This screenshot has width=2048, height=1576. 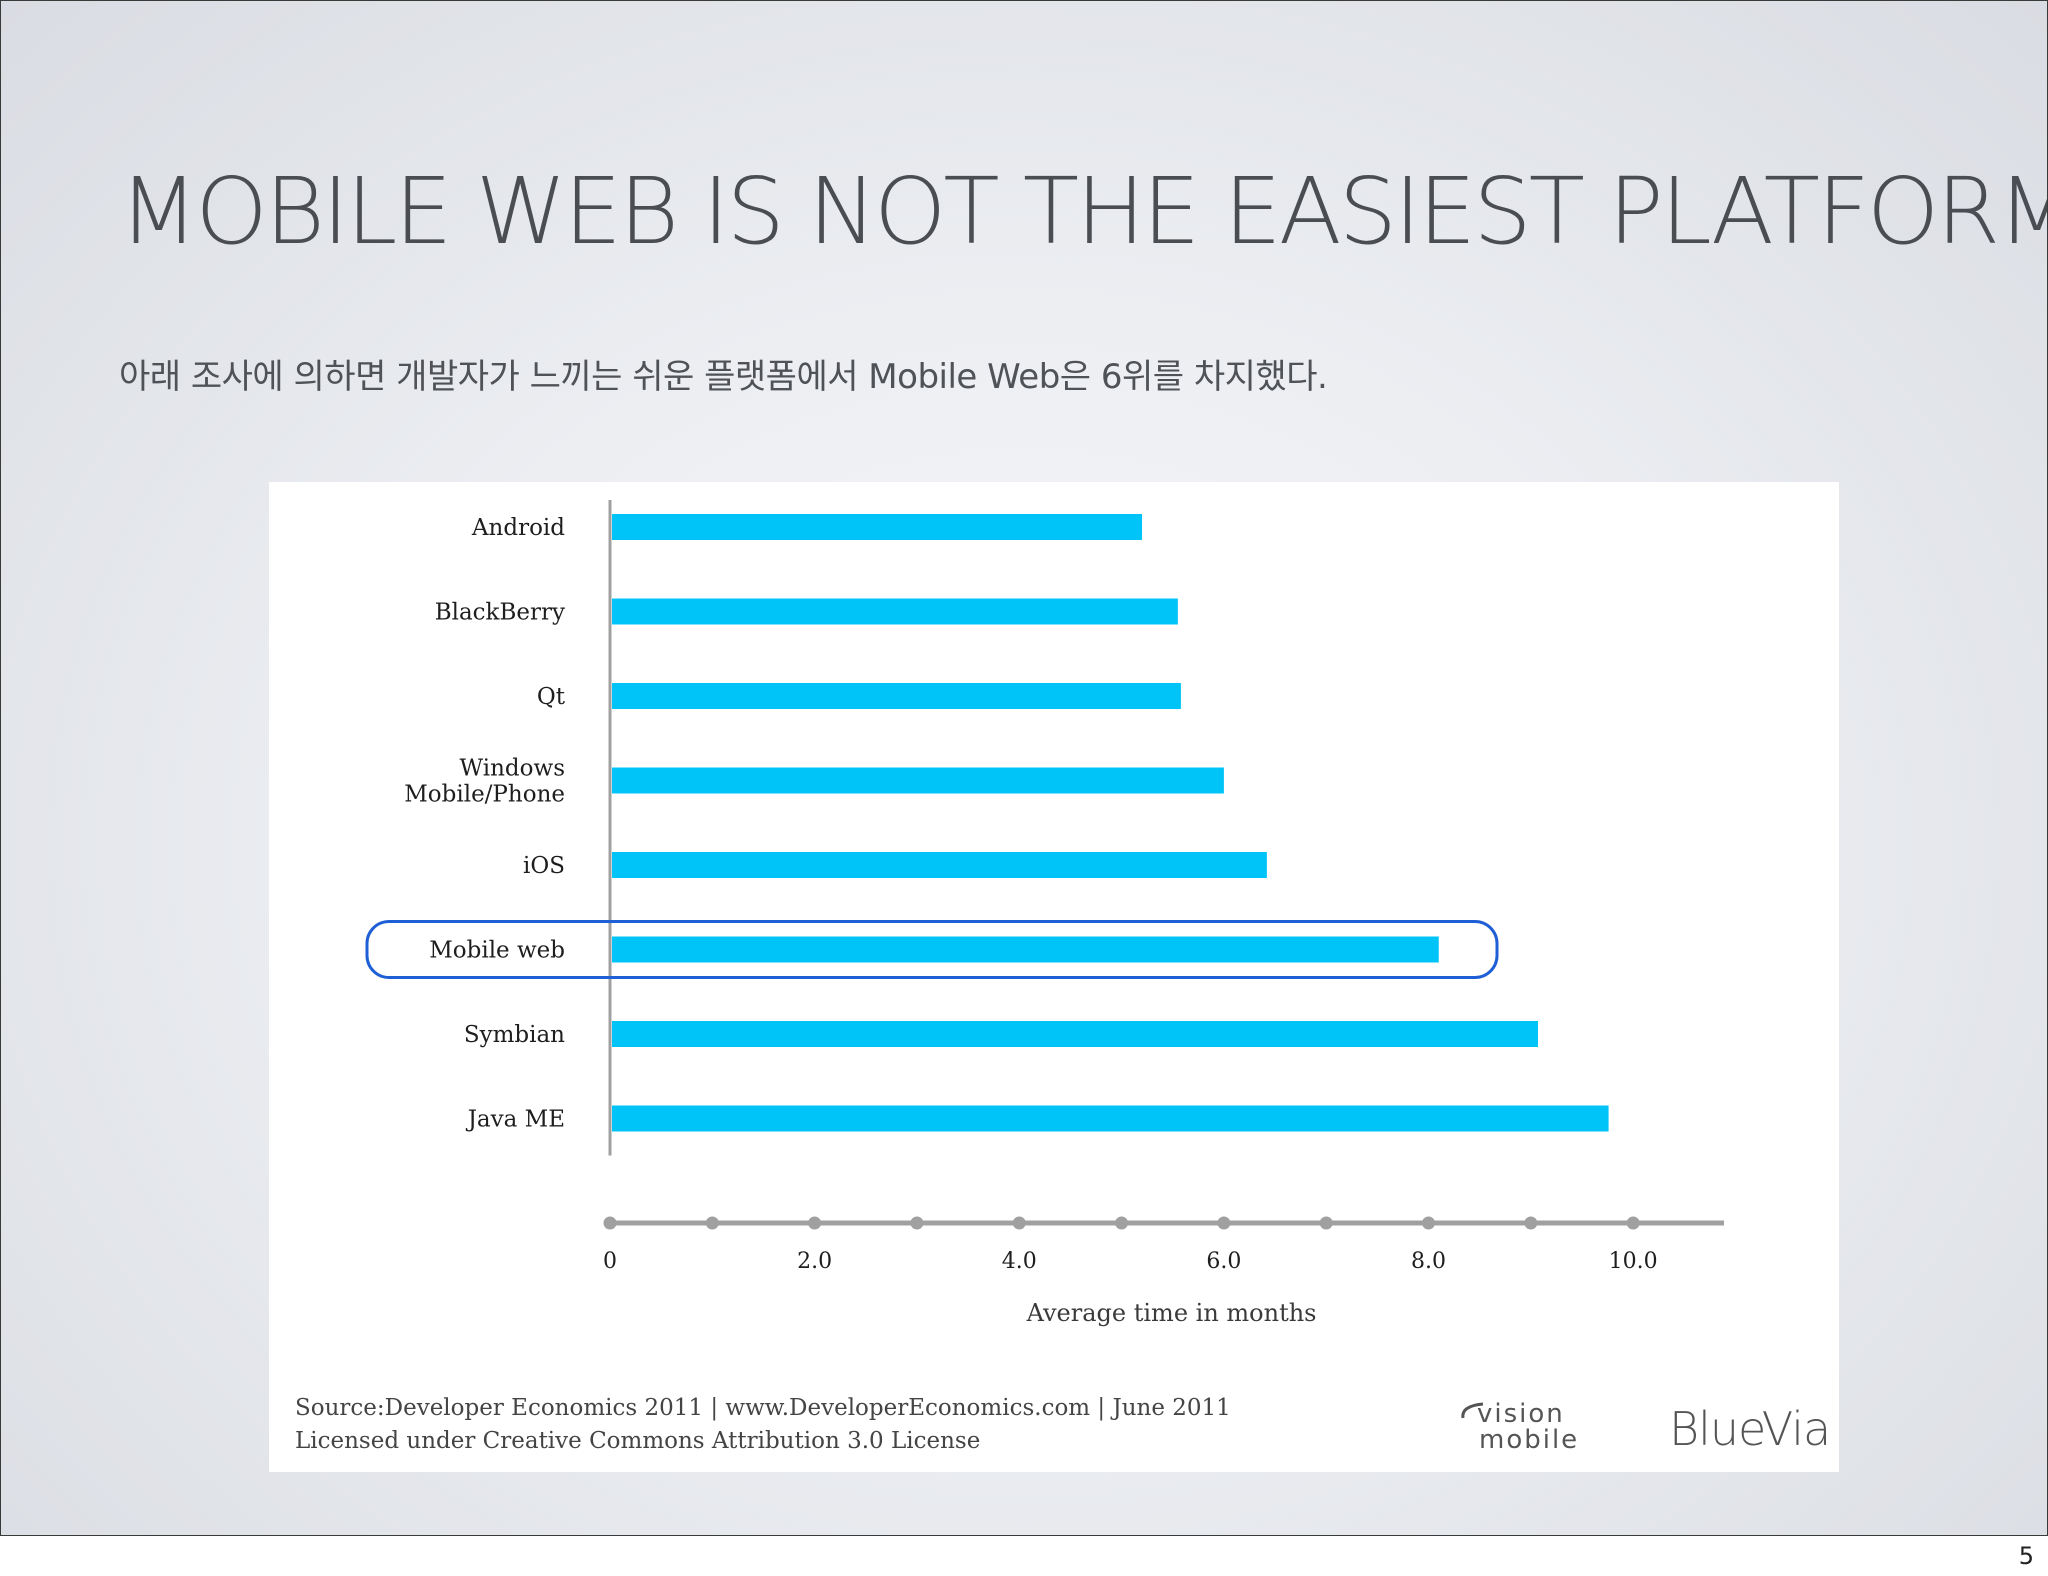 I want to click on x-tick-label: 10.0, so click(x=1633, y=1261).